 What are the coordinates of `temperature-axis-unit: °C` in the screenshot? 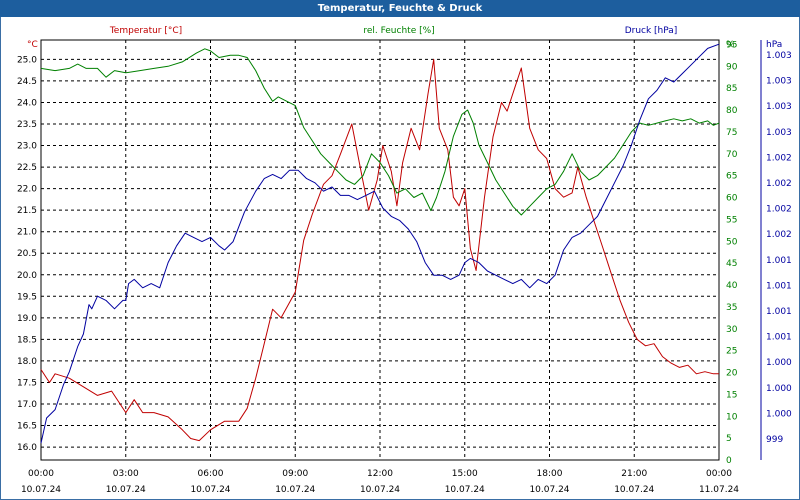 It's located at (32, 45).